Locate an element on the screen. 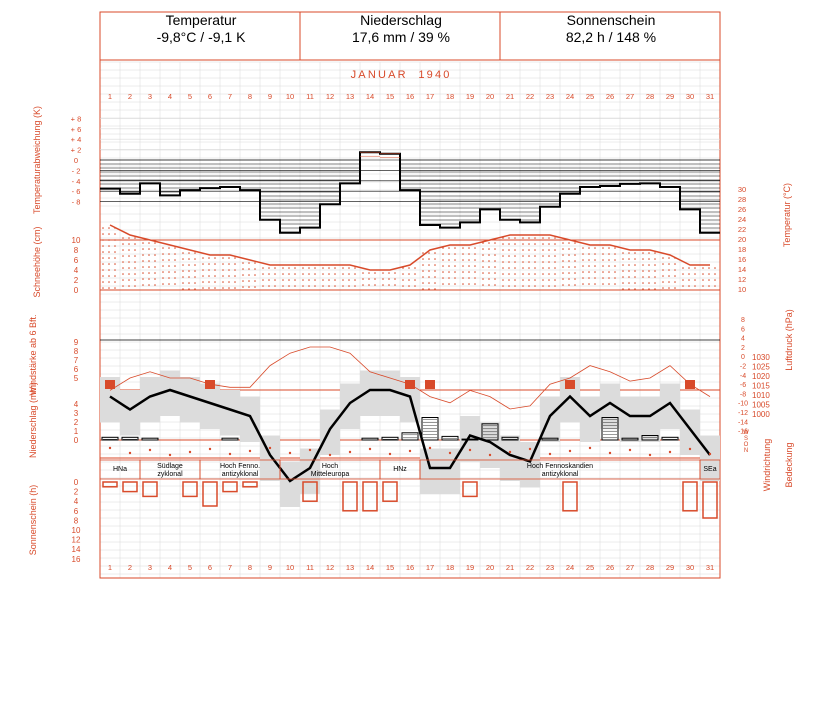 This screenshot has width=827, height=702. day-label-top: 12 is located at coordinates (330, 96).